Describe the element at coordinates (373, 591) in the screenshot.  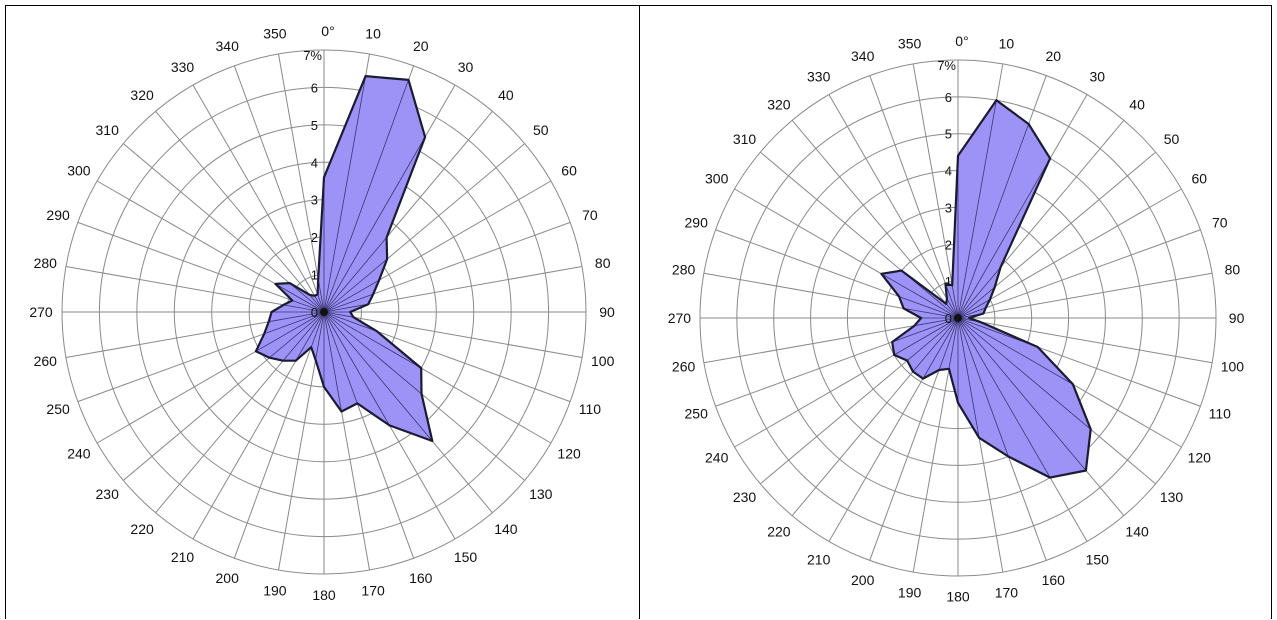
I see `angle-label-170: 170` at that location.